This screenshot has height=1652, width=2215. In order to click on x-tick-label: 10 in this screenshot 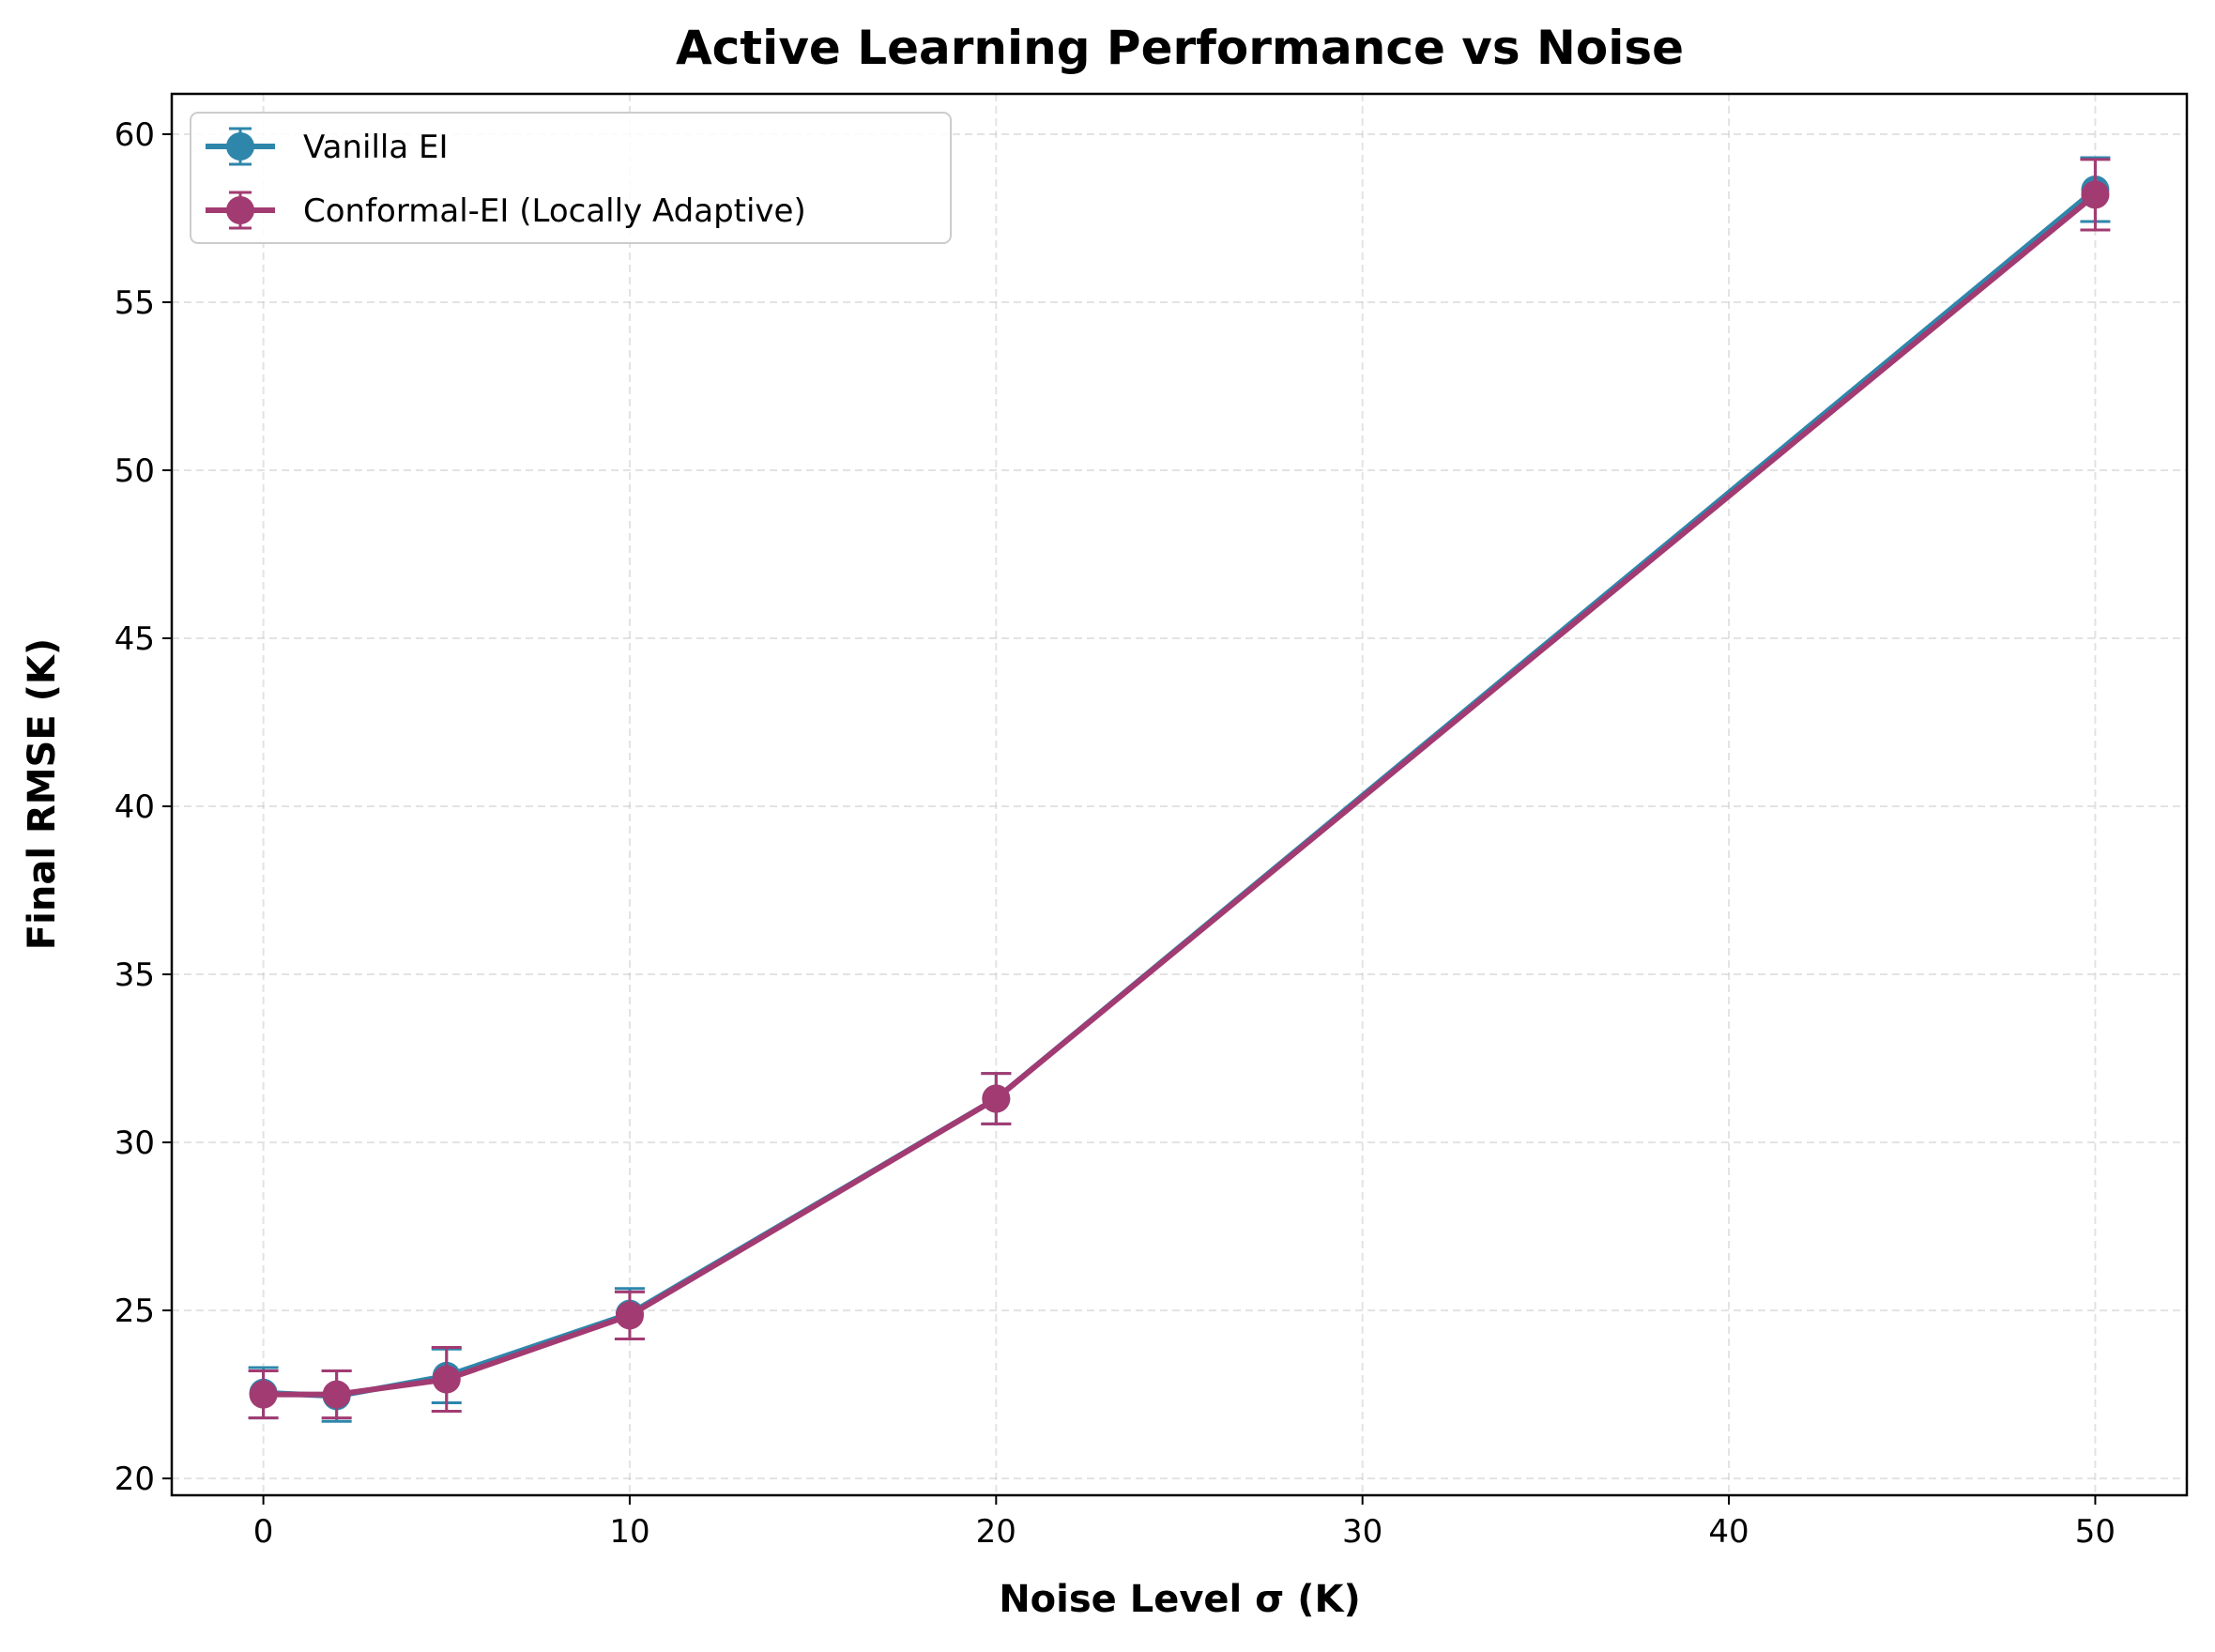, I will do `click(629, 1532)`.